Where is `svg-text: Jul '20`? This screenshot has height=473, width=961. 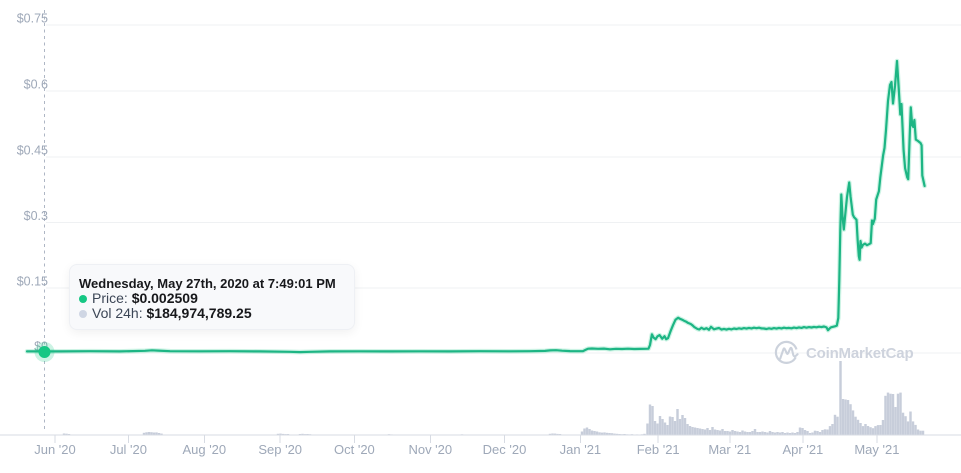 svg-text: Jul '20 is located at coordinates (128, 449).